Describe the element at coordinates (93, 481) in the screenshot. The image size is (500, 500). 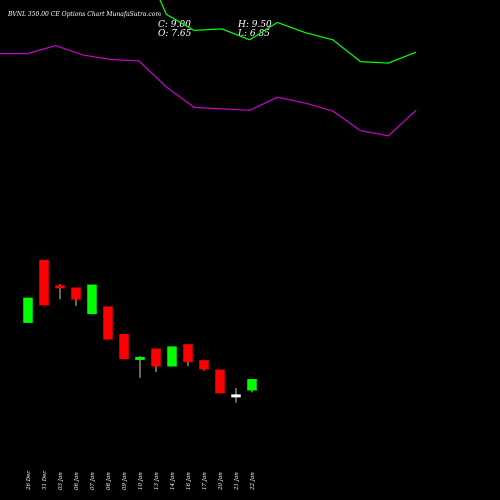
I see `x-tick-label: 07 Jan` at that location.